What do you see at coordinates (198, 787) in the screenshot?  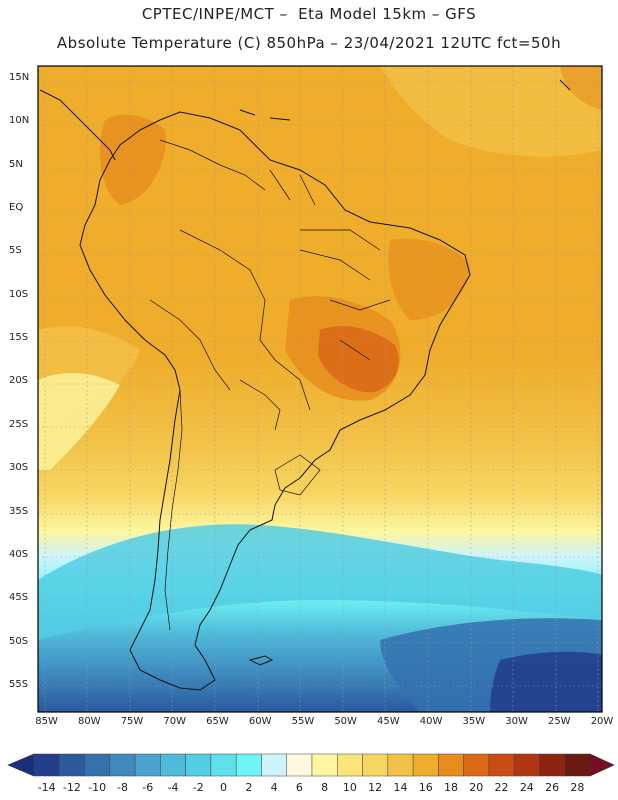 I see `colorbar-tick-label: -2` at bounding box center [198, 787].